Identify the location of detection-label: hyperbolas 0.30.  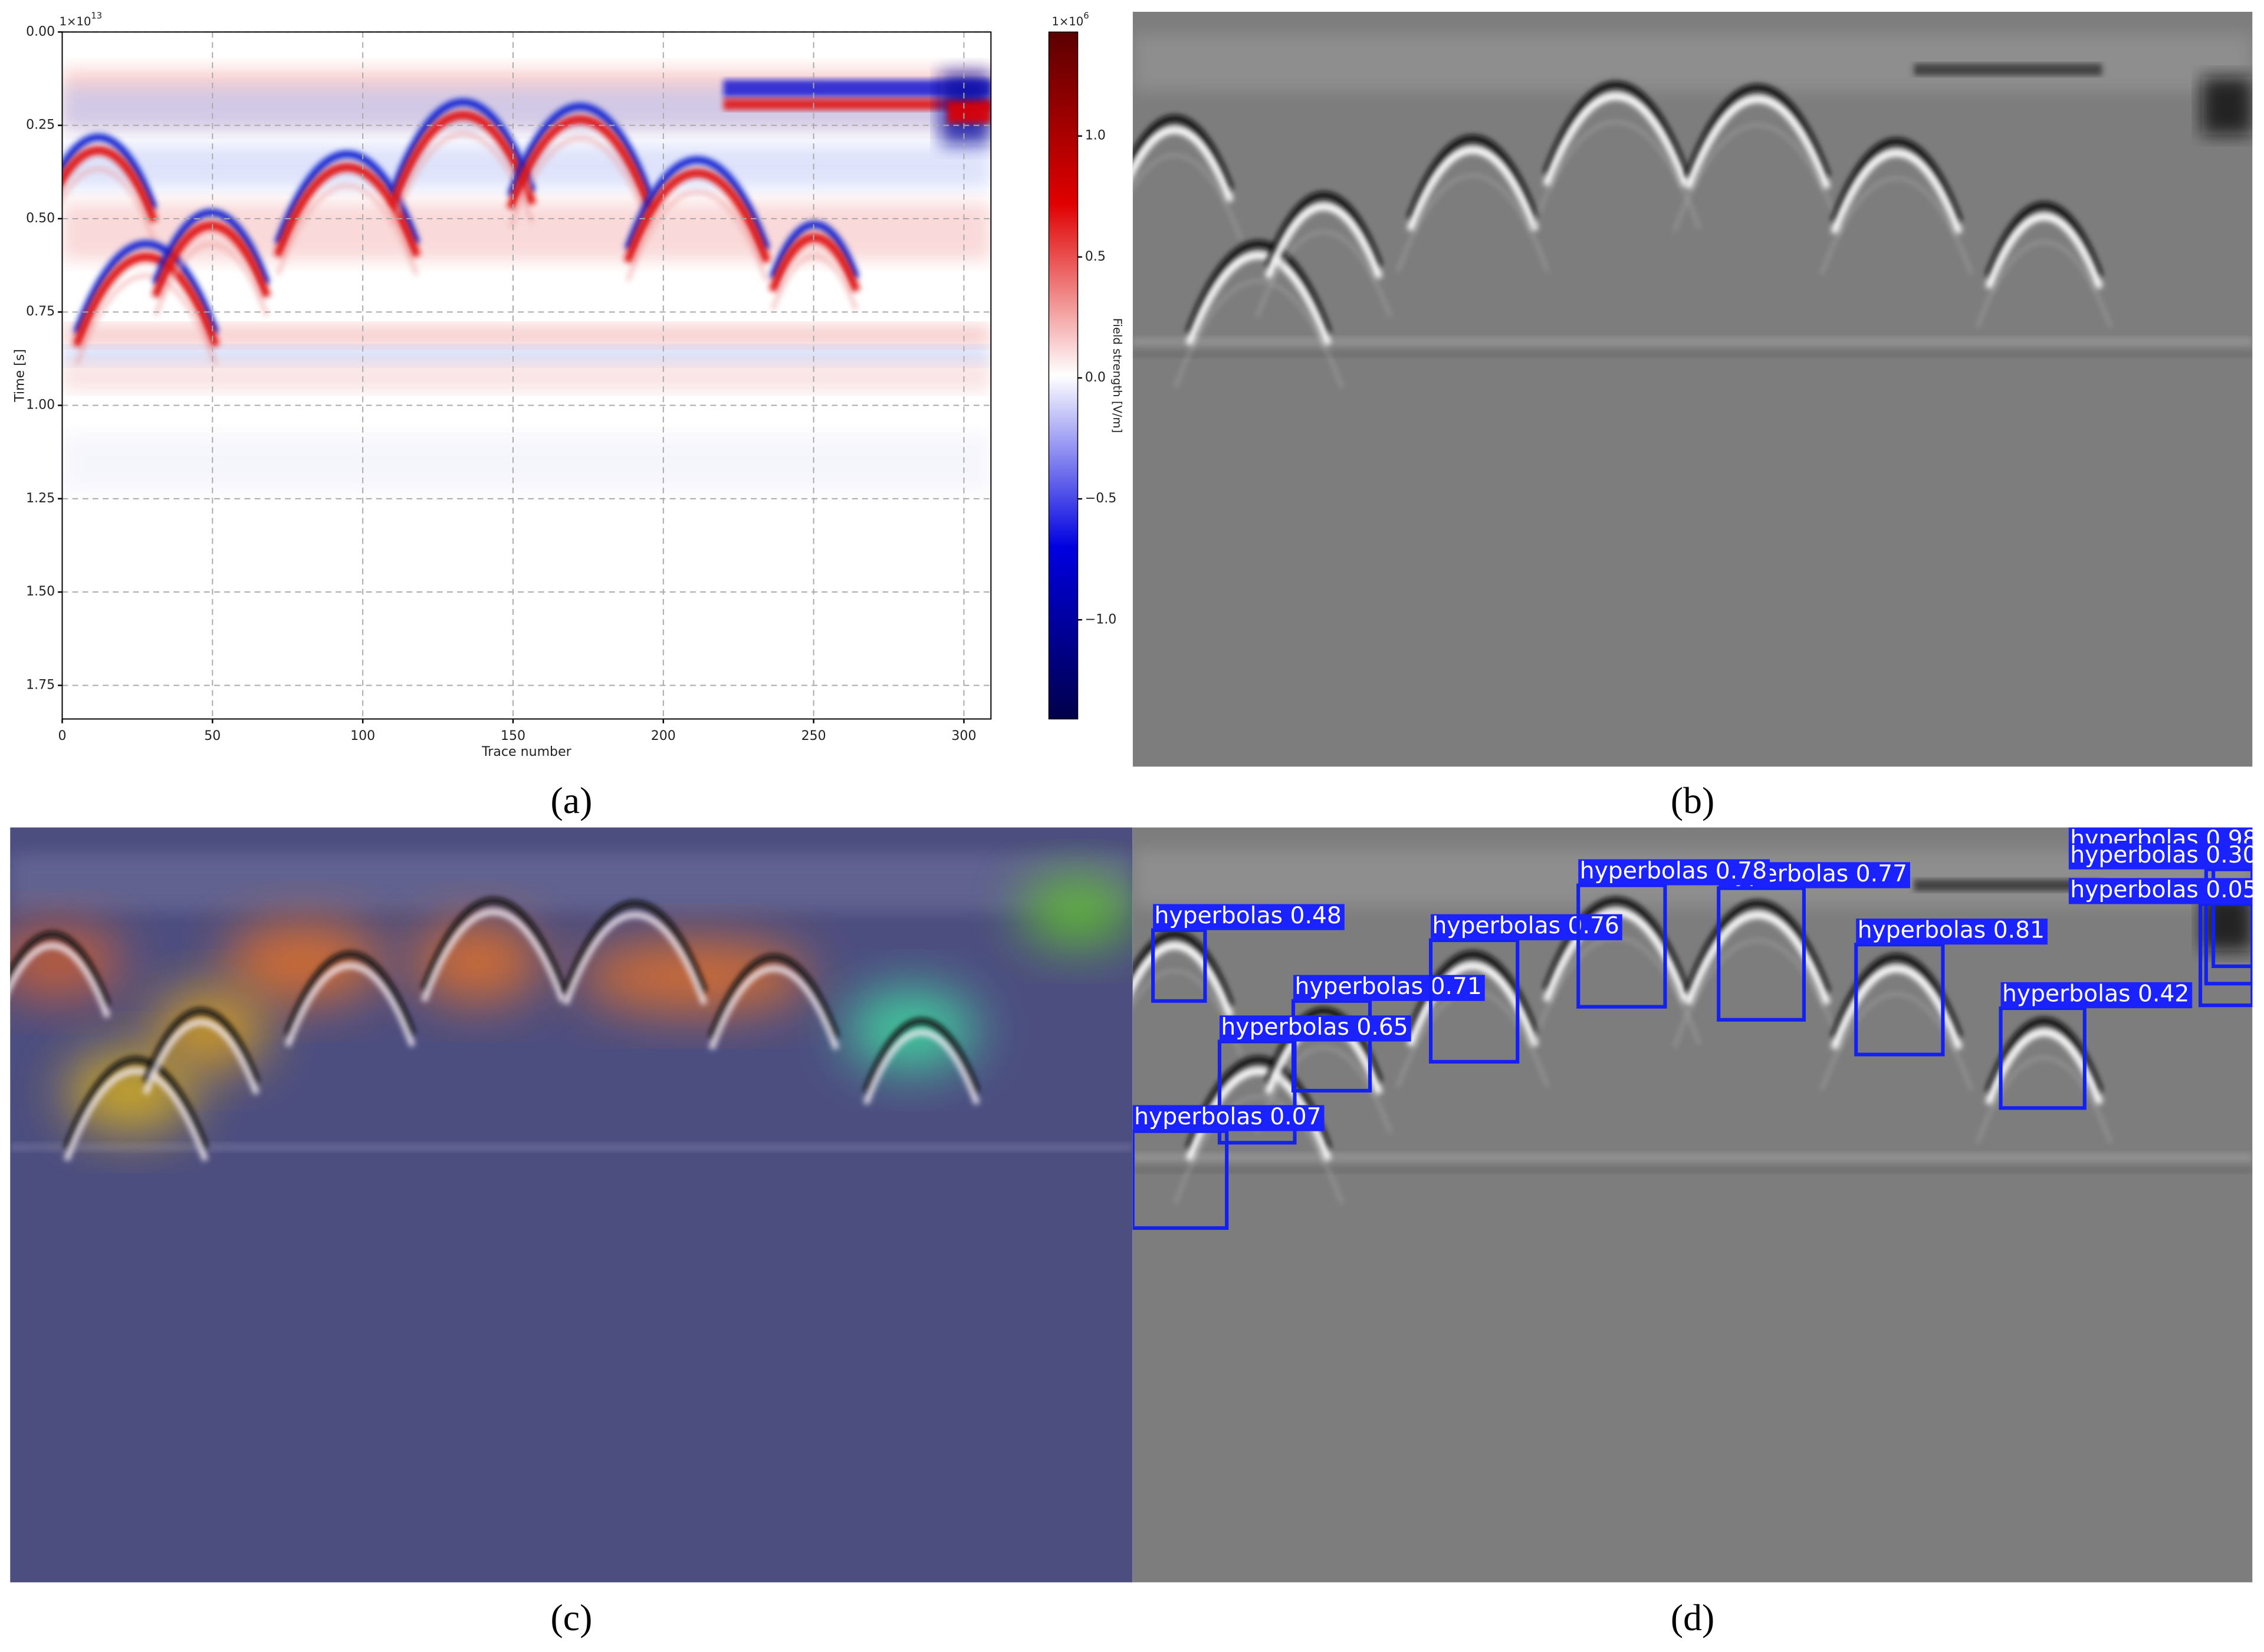
(2163, 855).